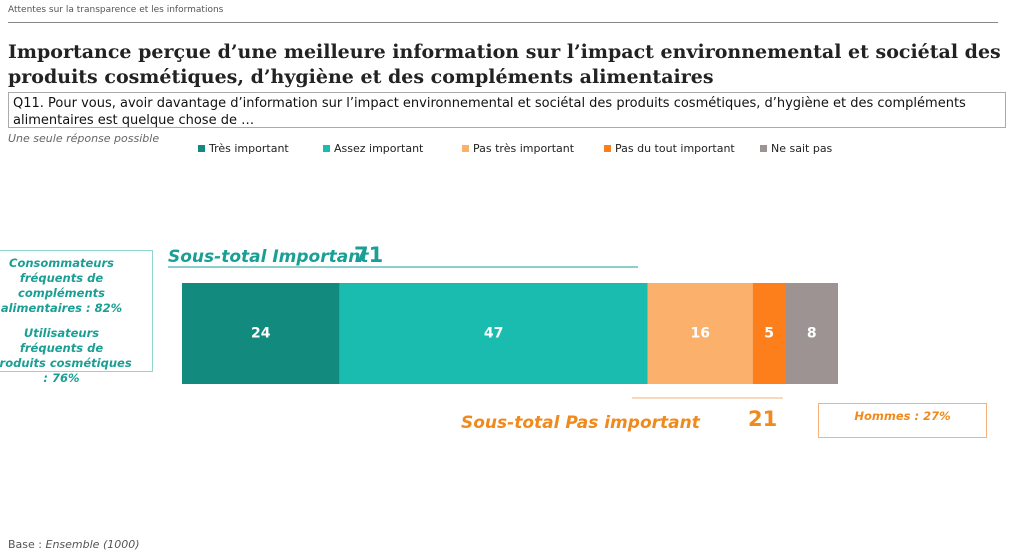  Describe the element at coordinates (368, 255) in the screenshot. I see `subtotal-value: 71` at that location.